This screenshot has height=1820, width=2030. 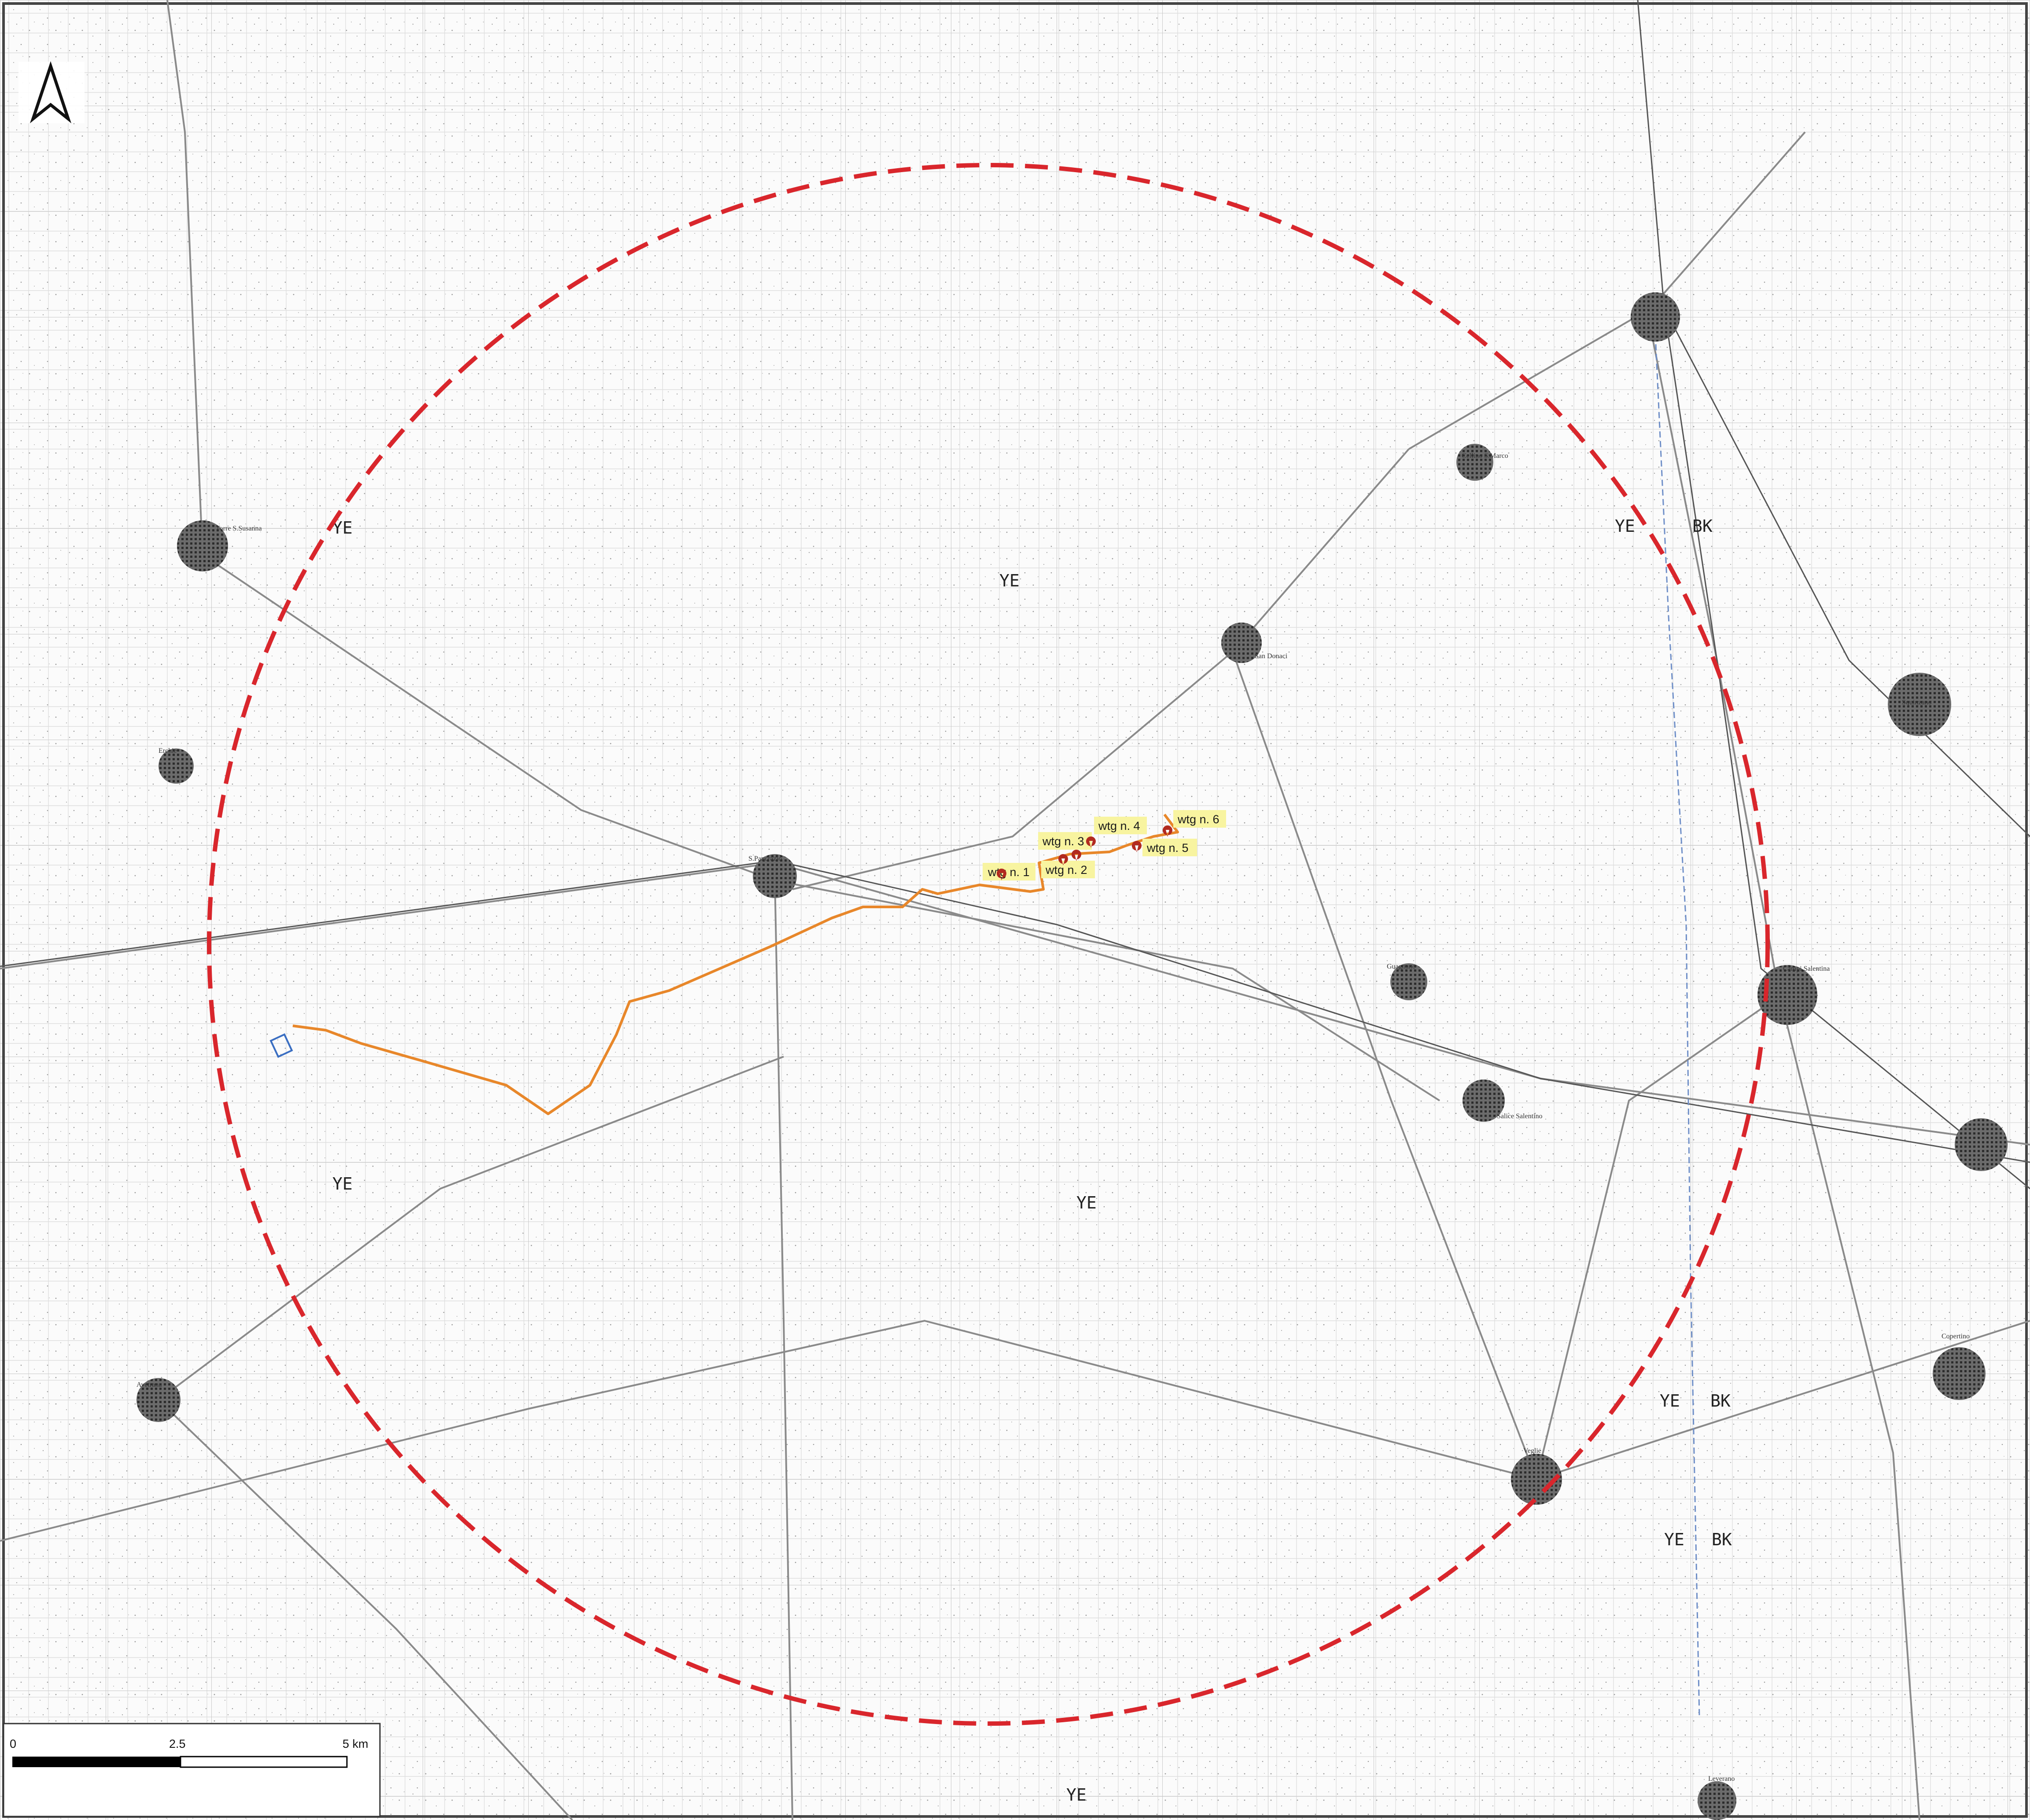 What do you see at coordinates (1474, 462) in the screenshot?
I see `settlement-cellino` at bounding box center [1474, 462].